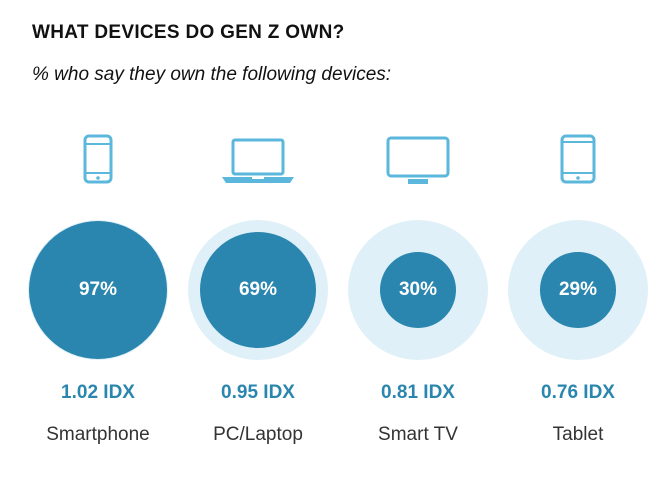 This screenshot has height=484, width=664. I want to click on index-label: 0.81 IDX, so click(418, 392).